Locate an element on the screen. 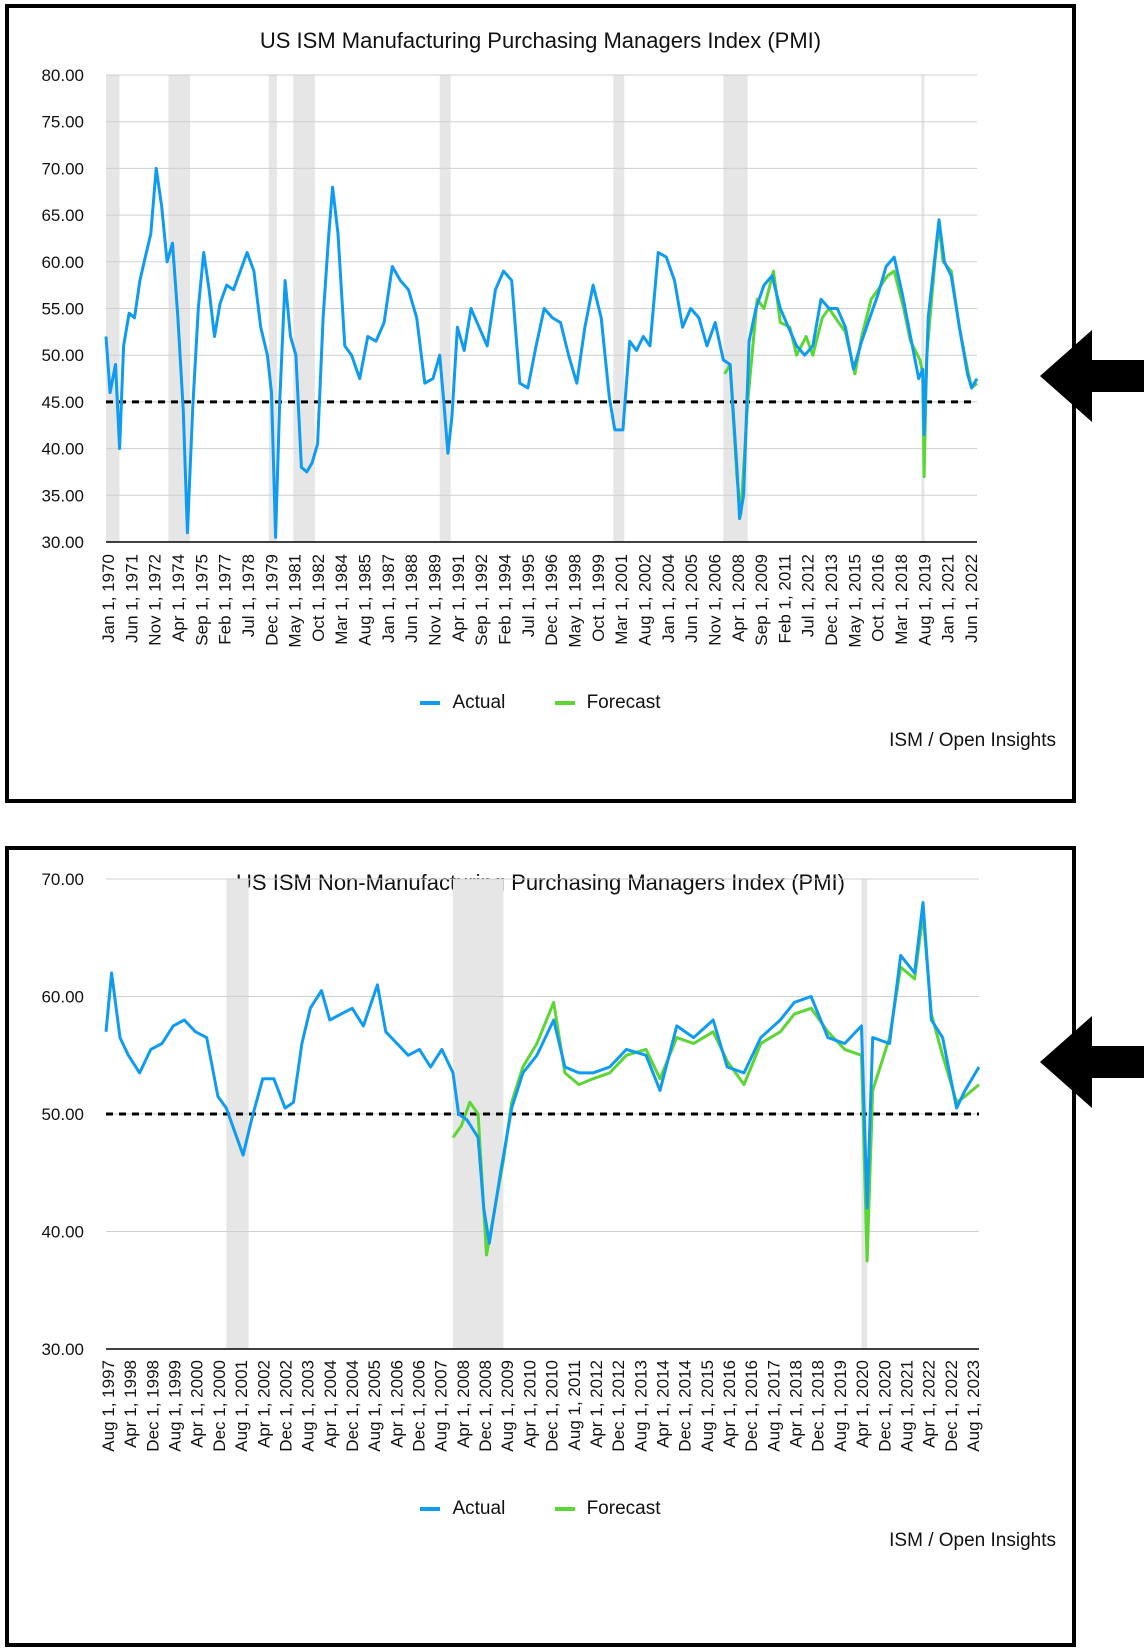  x-tick-label: Apr 1, 2016 is located at coordinates (729, 1404).